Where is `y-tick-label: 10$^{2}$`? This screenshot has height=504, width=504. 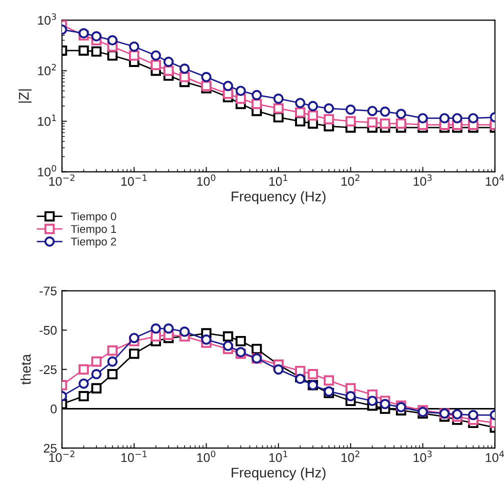
y-tick-label: 10$^{2}$ is located at coordinates (47, 70).